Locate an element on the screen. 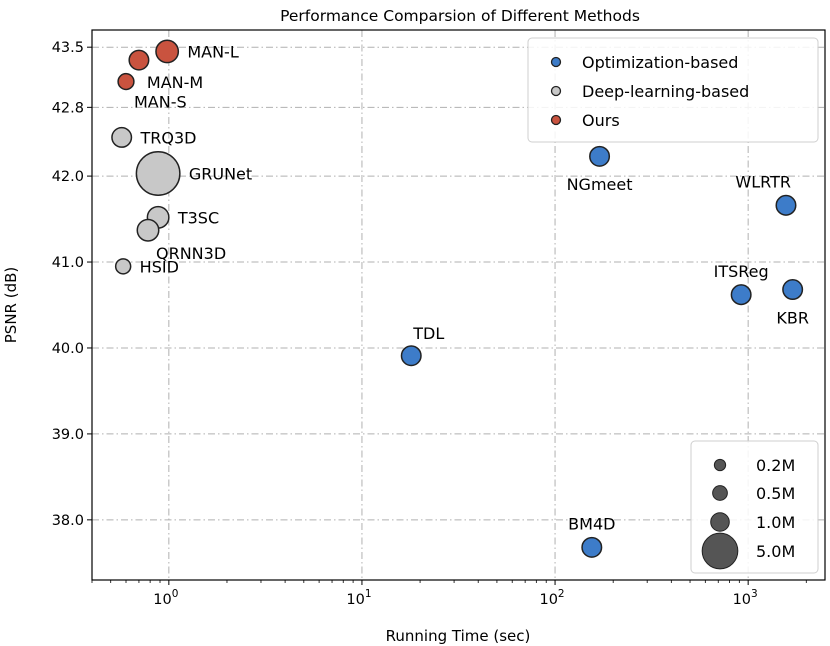 The image size is (830, 646). point-man-l is located at coordinates (167, 51).